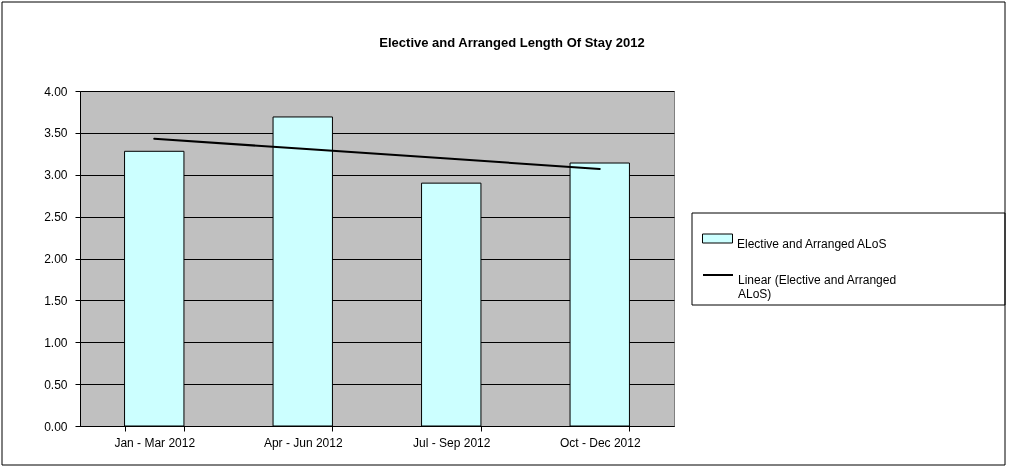 The width and height of the screenshot is (1009, 468). Describe the element at coordinates (56, 342) in the screenshot. I see `y-tick-label: 1.00` at that location.